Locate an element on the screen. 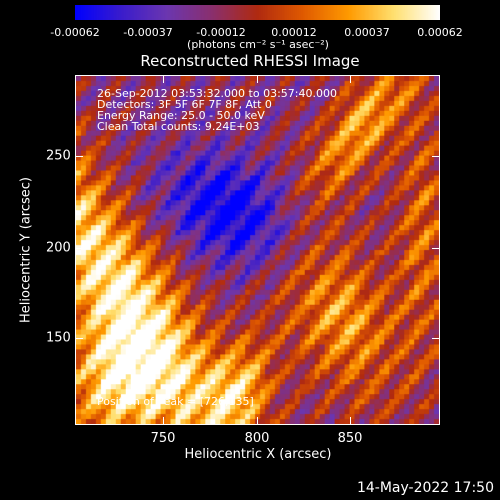  x-tick-label: 850 is located at coordinates (350, 438).